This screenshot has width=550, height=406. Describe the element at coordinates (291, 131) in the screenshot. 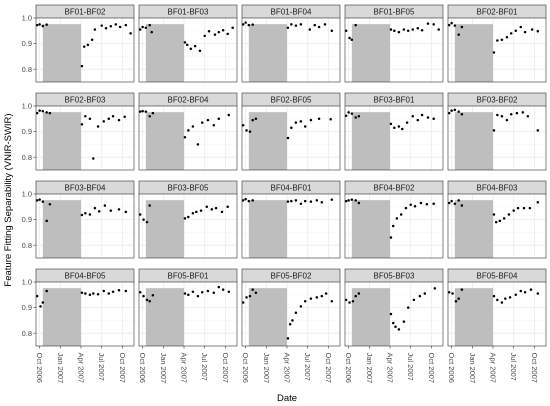

I see `facet-panel-bf02-bf05: BF02-BF05` at that location.